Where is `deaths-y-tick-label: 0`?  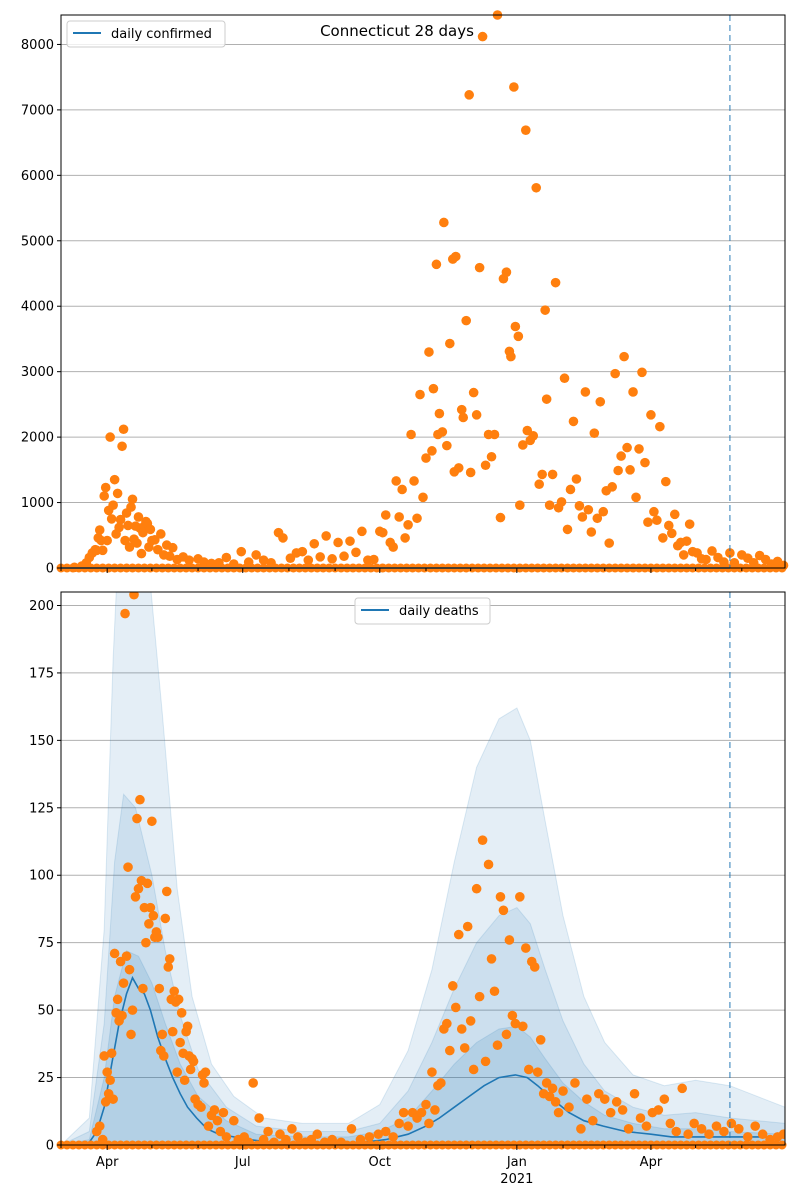 deaths-y-tick-label: 0 is located at coordinates (50, 1146).